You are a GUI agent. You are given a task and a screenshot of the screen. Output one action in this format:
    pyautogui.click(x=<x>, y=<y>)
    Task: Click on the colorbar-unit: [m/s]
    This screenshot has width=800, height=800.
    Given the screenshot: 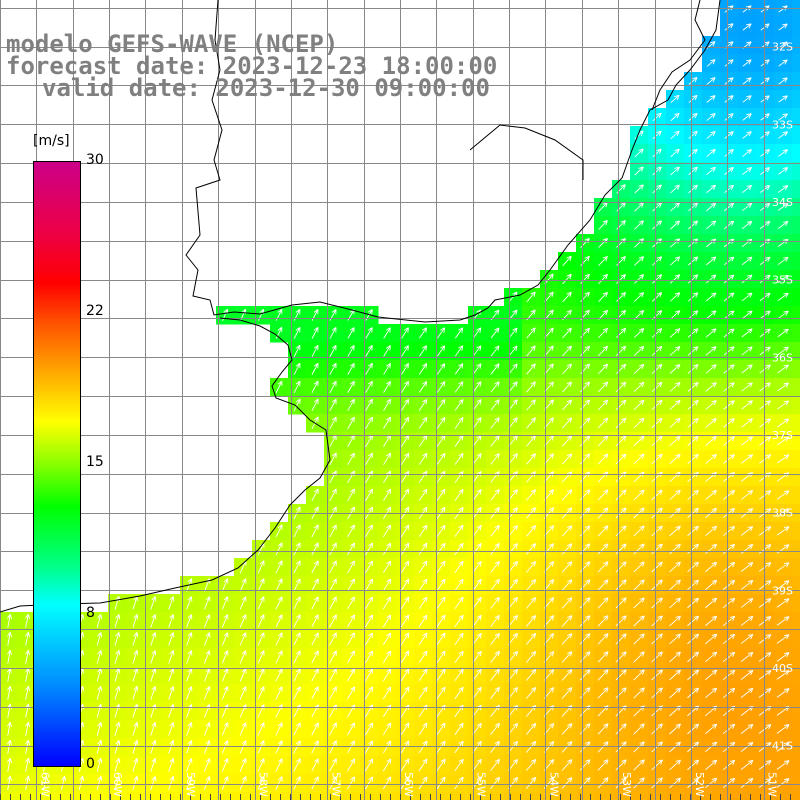 What is the action you would take?
    pyautogui.click(x=51, y=141)
    